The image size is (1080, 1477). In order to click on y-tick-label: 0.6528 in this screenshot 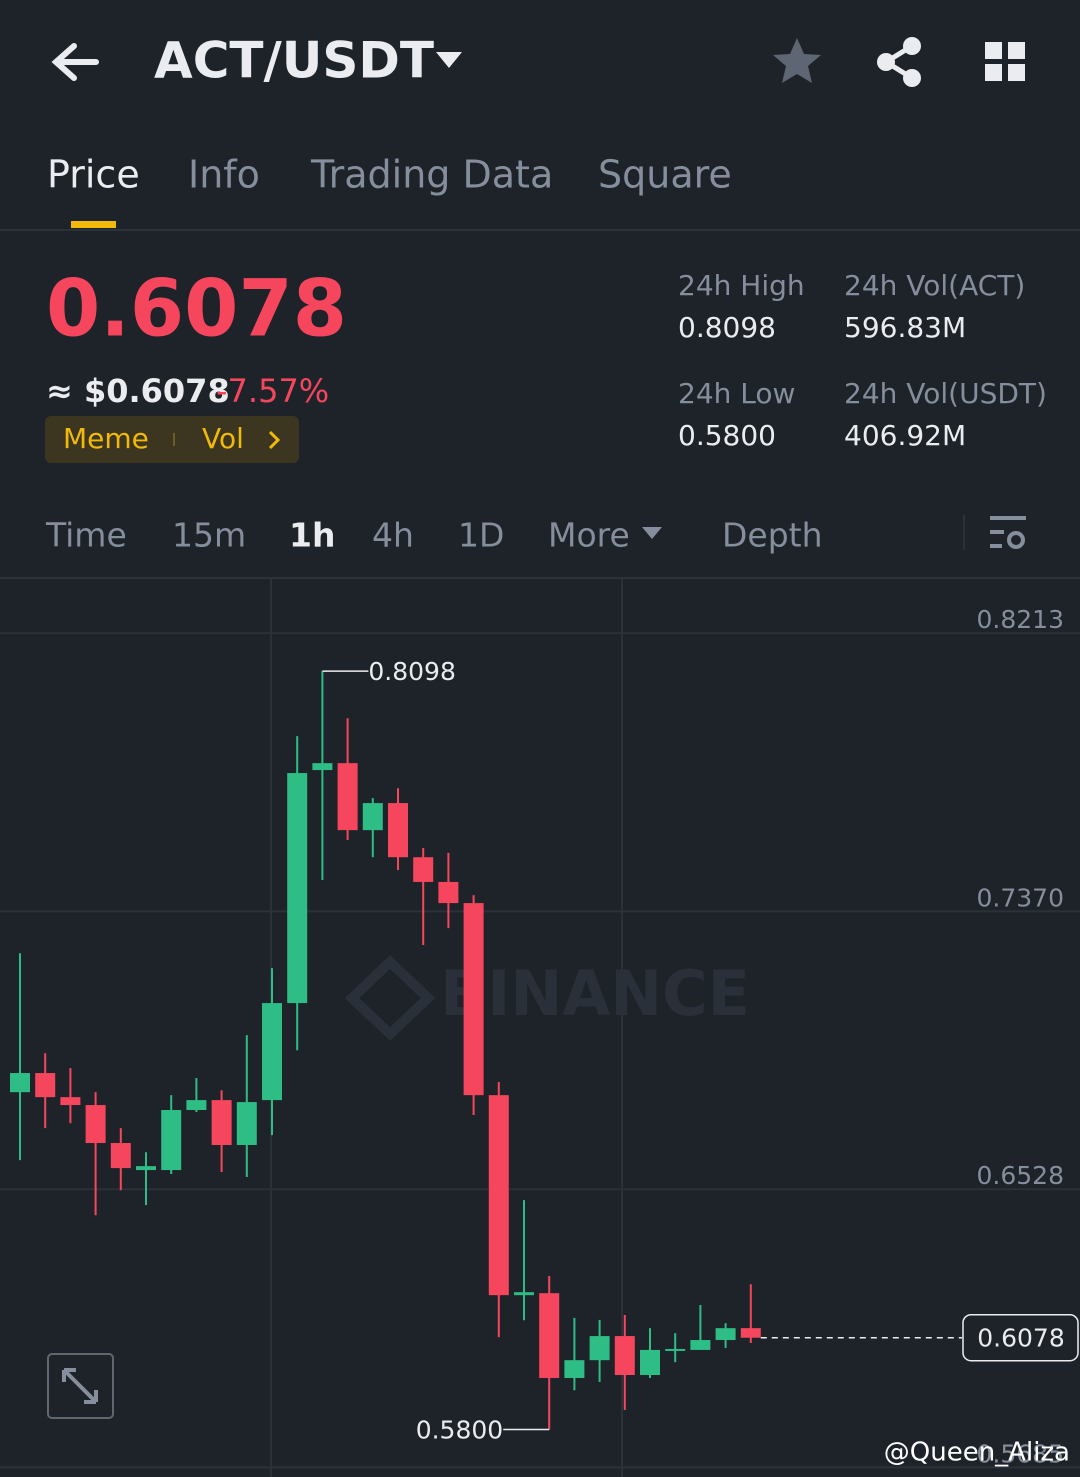, I will do `click(1020, 1175)`.